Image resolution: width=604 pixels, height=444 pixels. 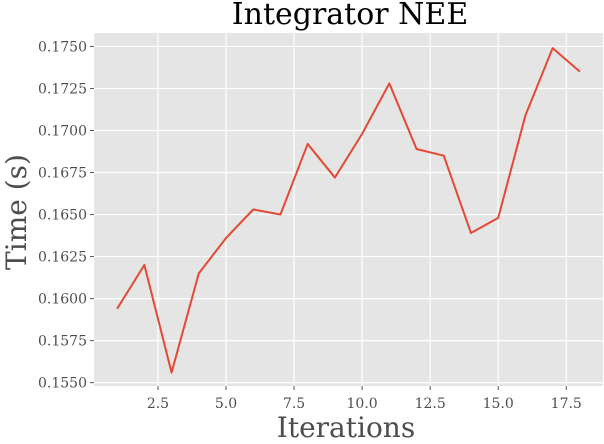 I want to click on x-tick-label: 15.0, so click(x=498, y=404).